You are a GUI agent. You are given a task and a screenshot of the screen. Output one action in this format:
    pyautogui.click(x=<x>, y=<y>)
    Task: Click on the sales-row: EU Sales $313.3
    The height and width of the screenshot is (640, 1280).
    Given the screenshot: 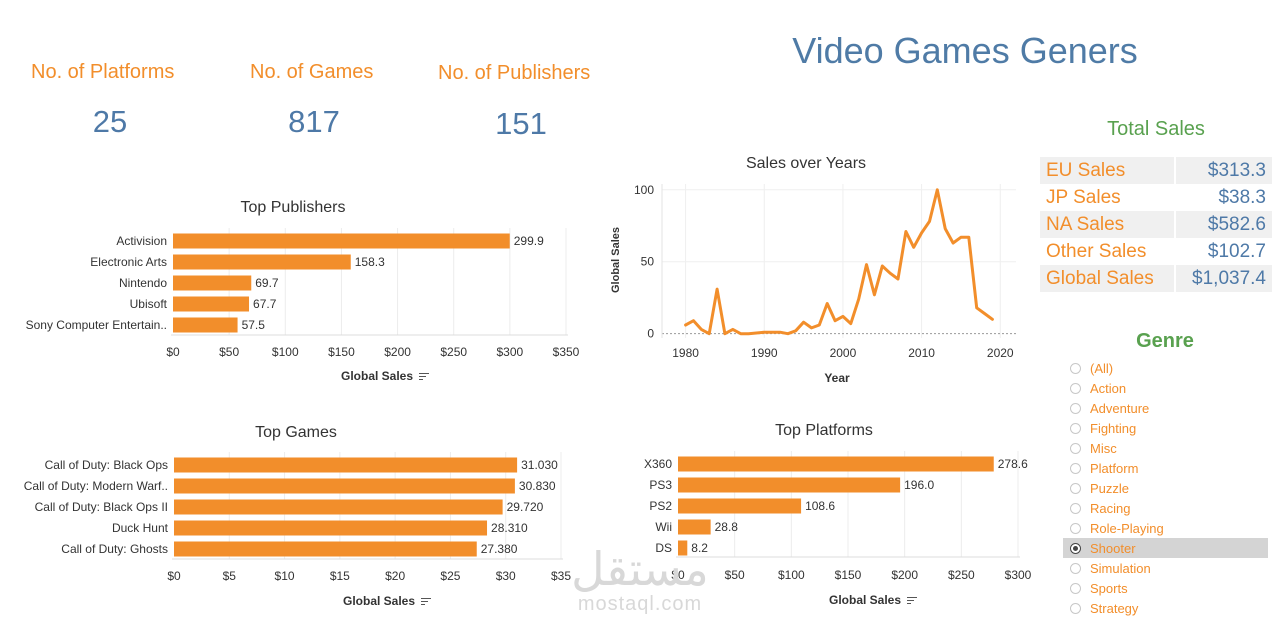 What is the action you would take?
    pyautogui.click(x=1156, y=170)
    